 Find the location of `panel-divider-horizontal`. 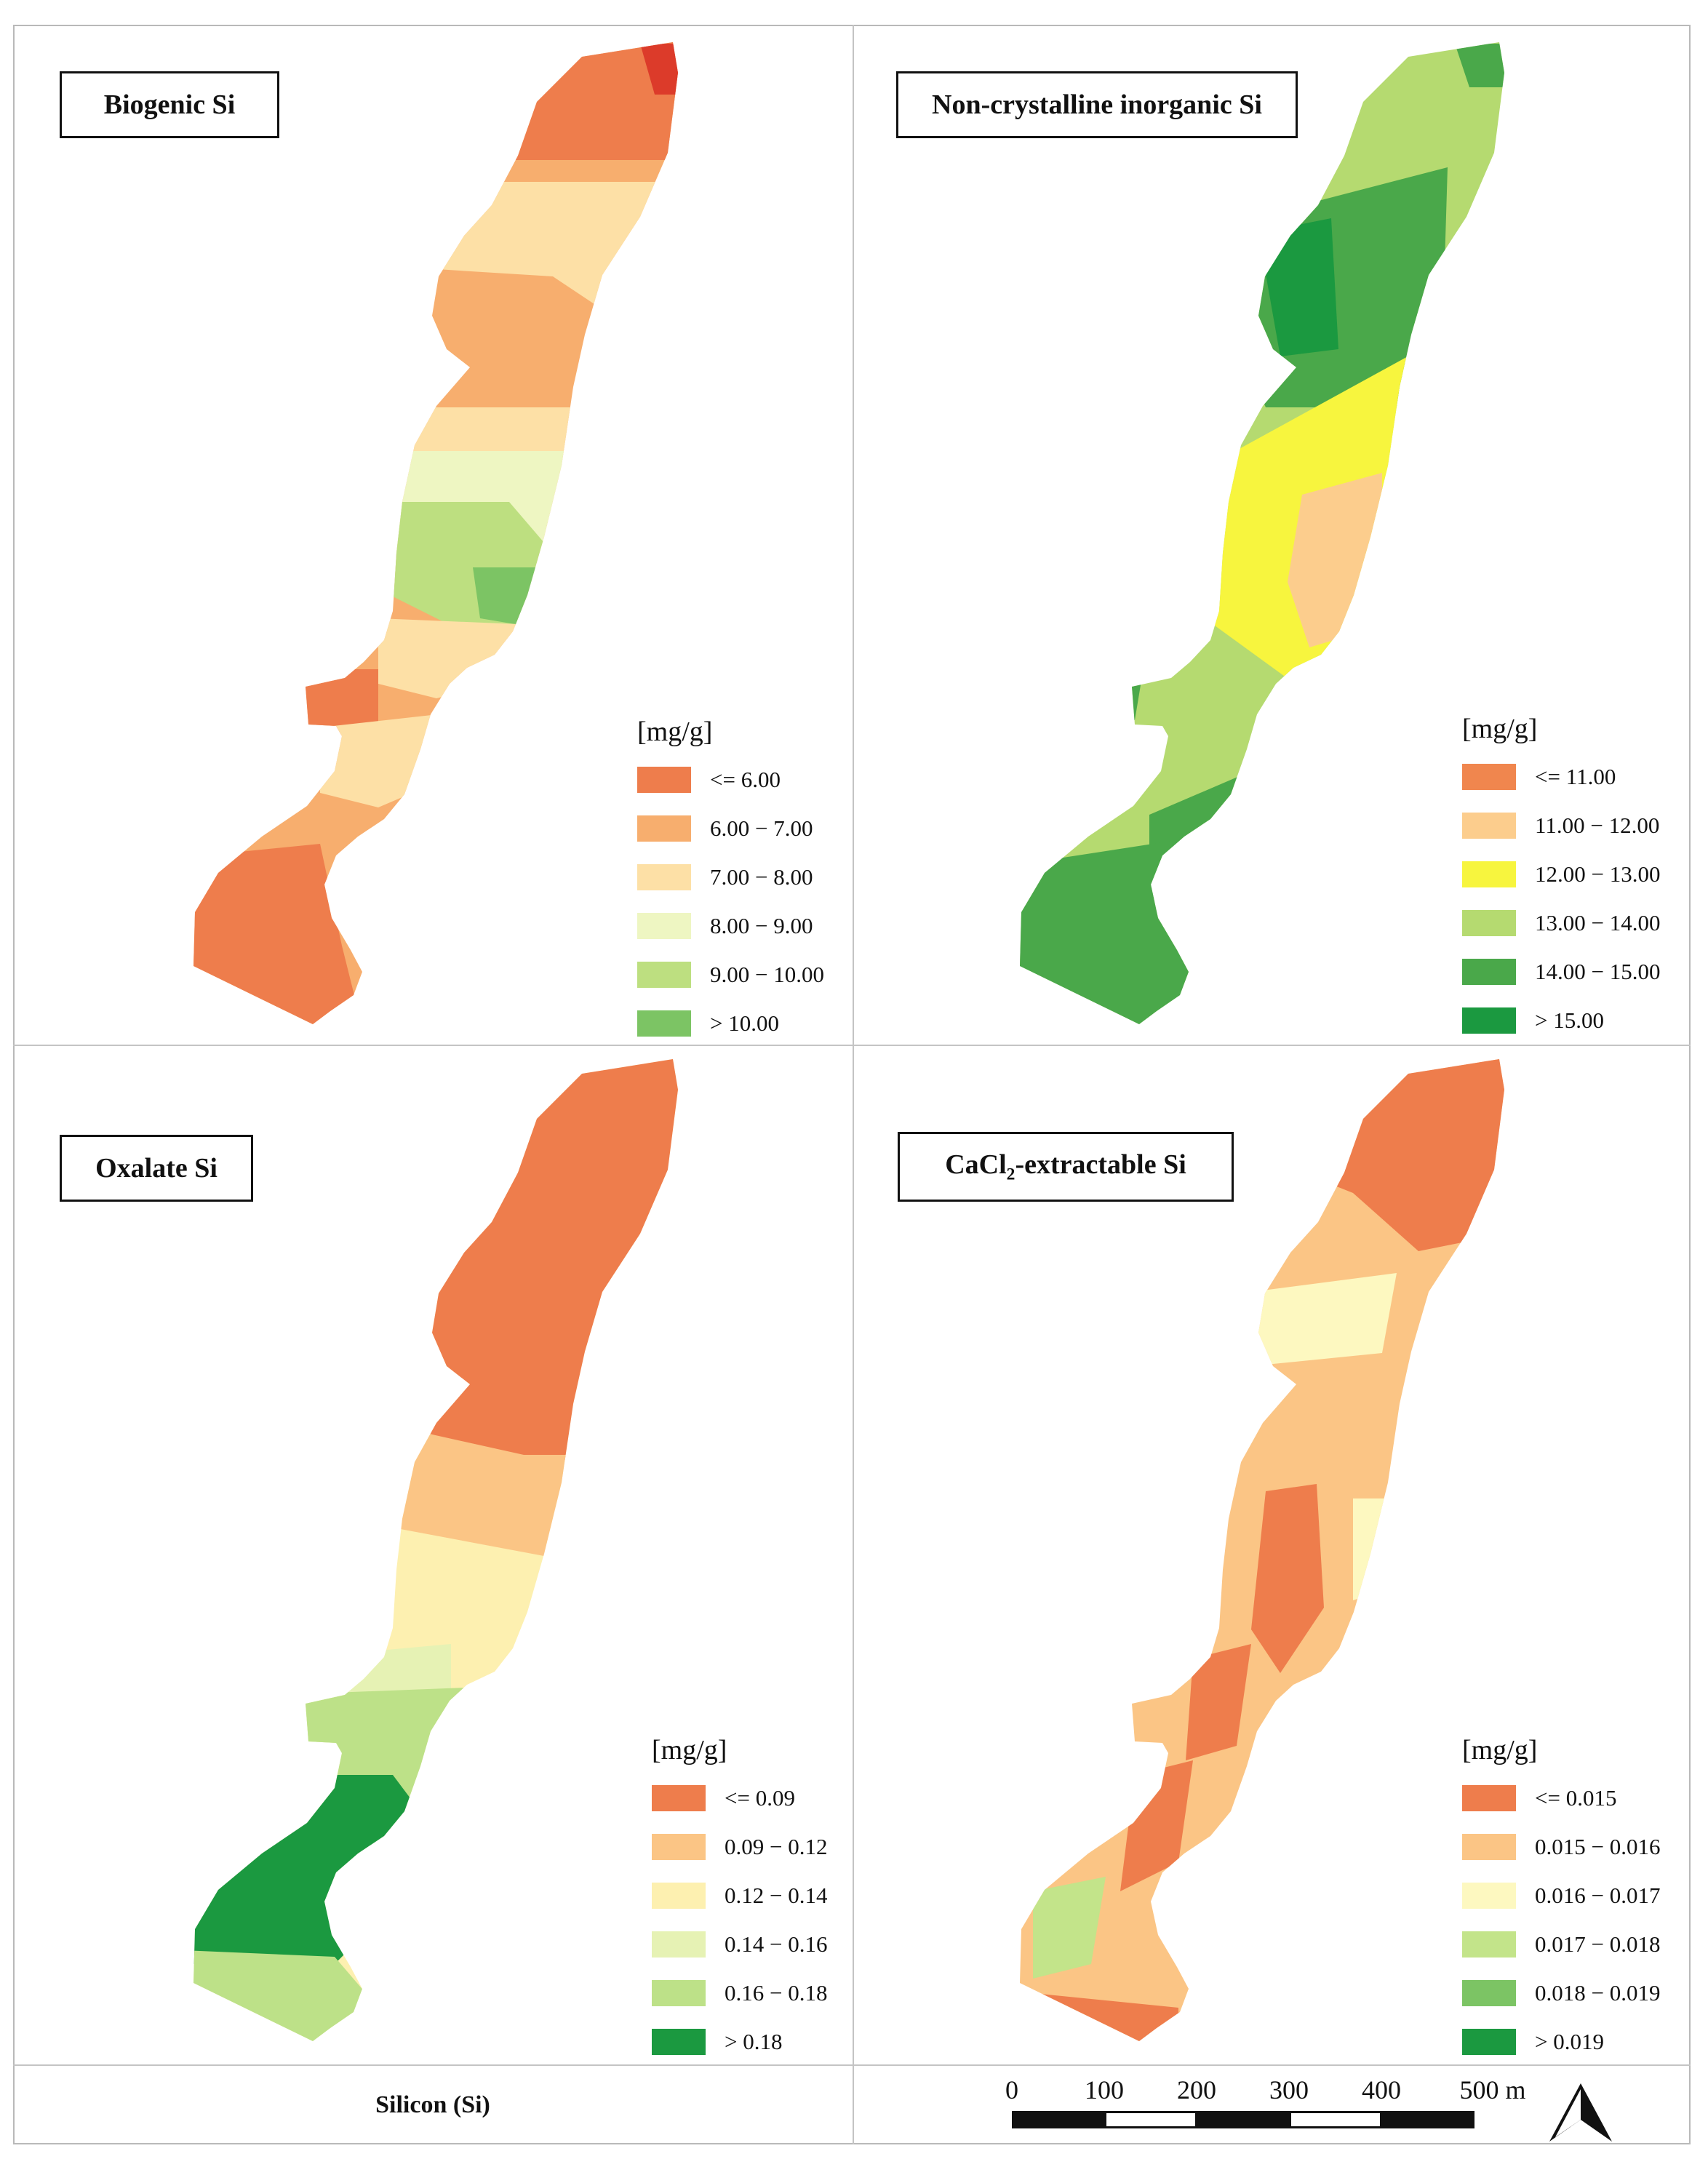

panel-divider-horizontal is located at coordinates (852, 1046).